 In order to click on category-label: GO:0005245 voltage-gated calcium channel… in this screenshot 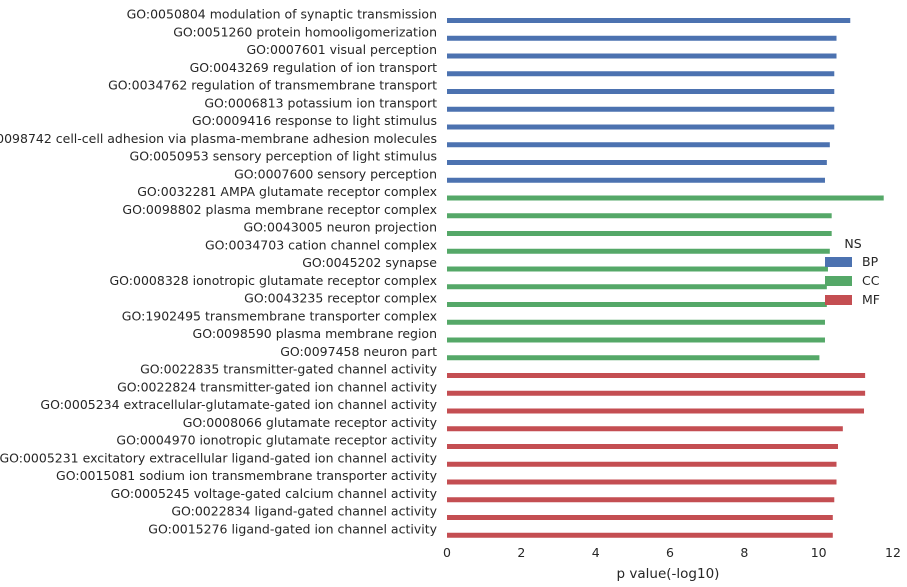, I will do `click(274, 493)`.